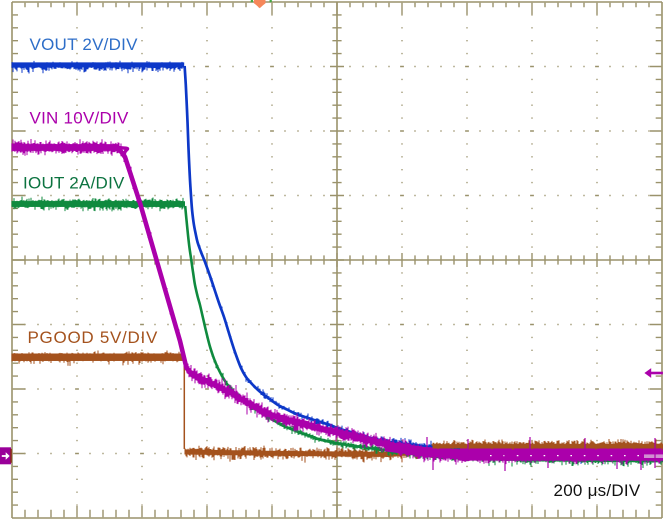  Describe the element at coordinates (74, 183) in the screenshot. I see `svg-text: IOUT 2A/DIV` at that location.